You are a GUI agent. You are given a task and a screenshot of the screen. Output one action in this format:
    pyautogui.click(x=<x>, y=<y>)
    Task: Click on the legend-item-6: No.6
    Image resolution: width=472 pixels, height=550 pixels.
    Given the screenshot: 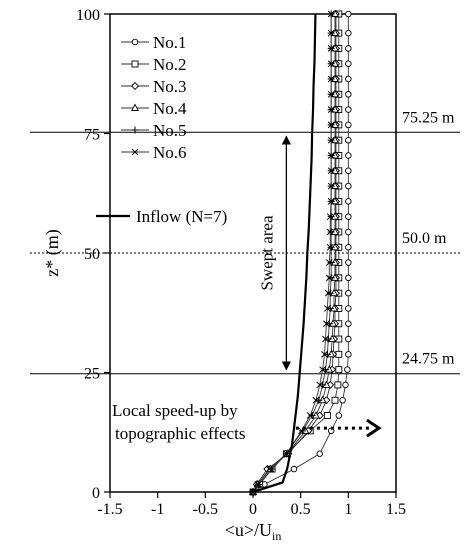 What is the action you would take?
    pyautogui.click(x=154, y=152)
    